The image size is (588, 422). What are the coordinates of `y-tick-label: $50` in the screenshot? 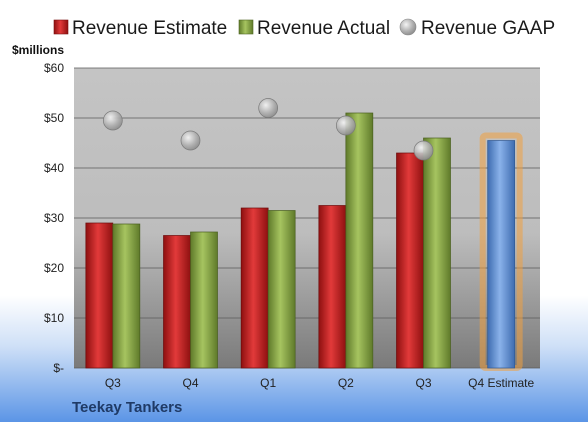 It's located at (54, 118).